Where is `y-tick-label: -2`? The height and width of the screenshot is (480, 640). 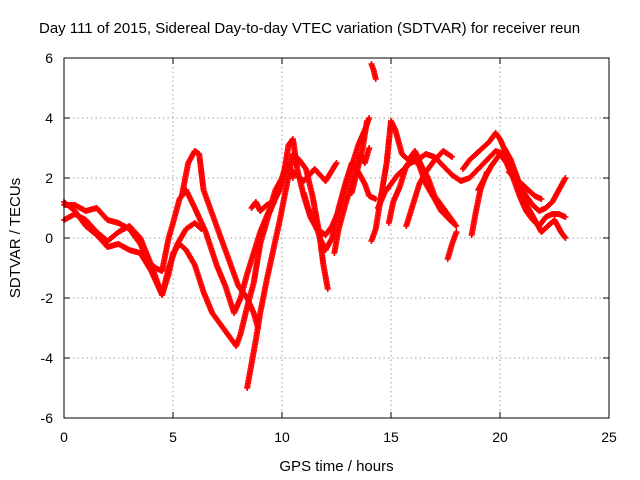
y-tick-label: -2 is located at coordinates (47, 298).